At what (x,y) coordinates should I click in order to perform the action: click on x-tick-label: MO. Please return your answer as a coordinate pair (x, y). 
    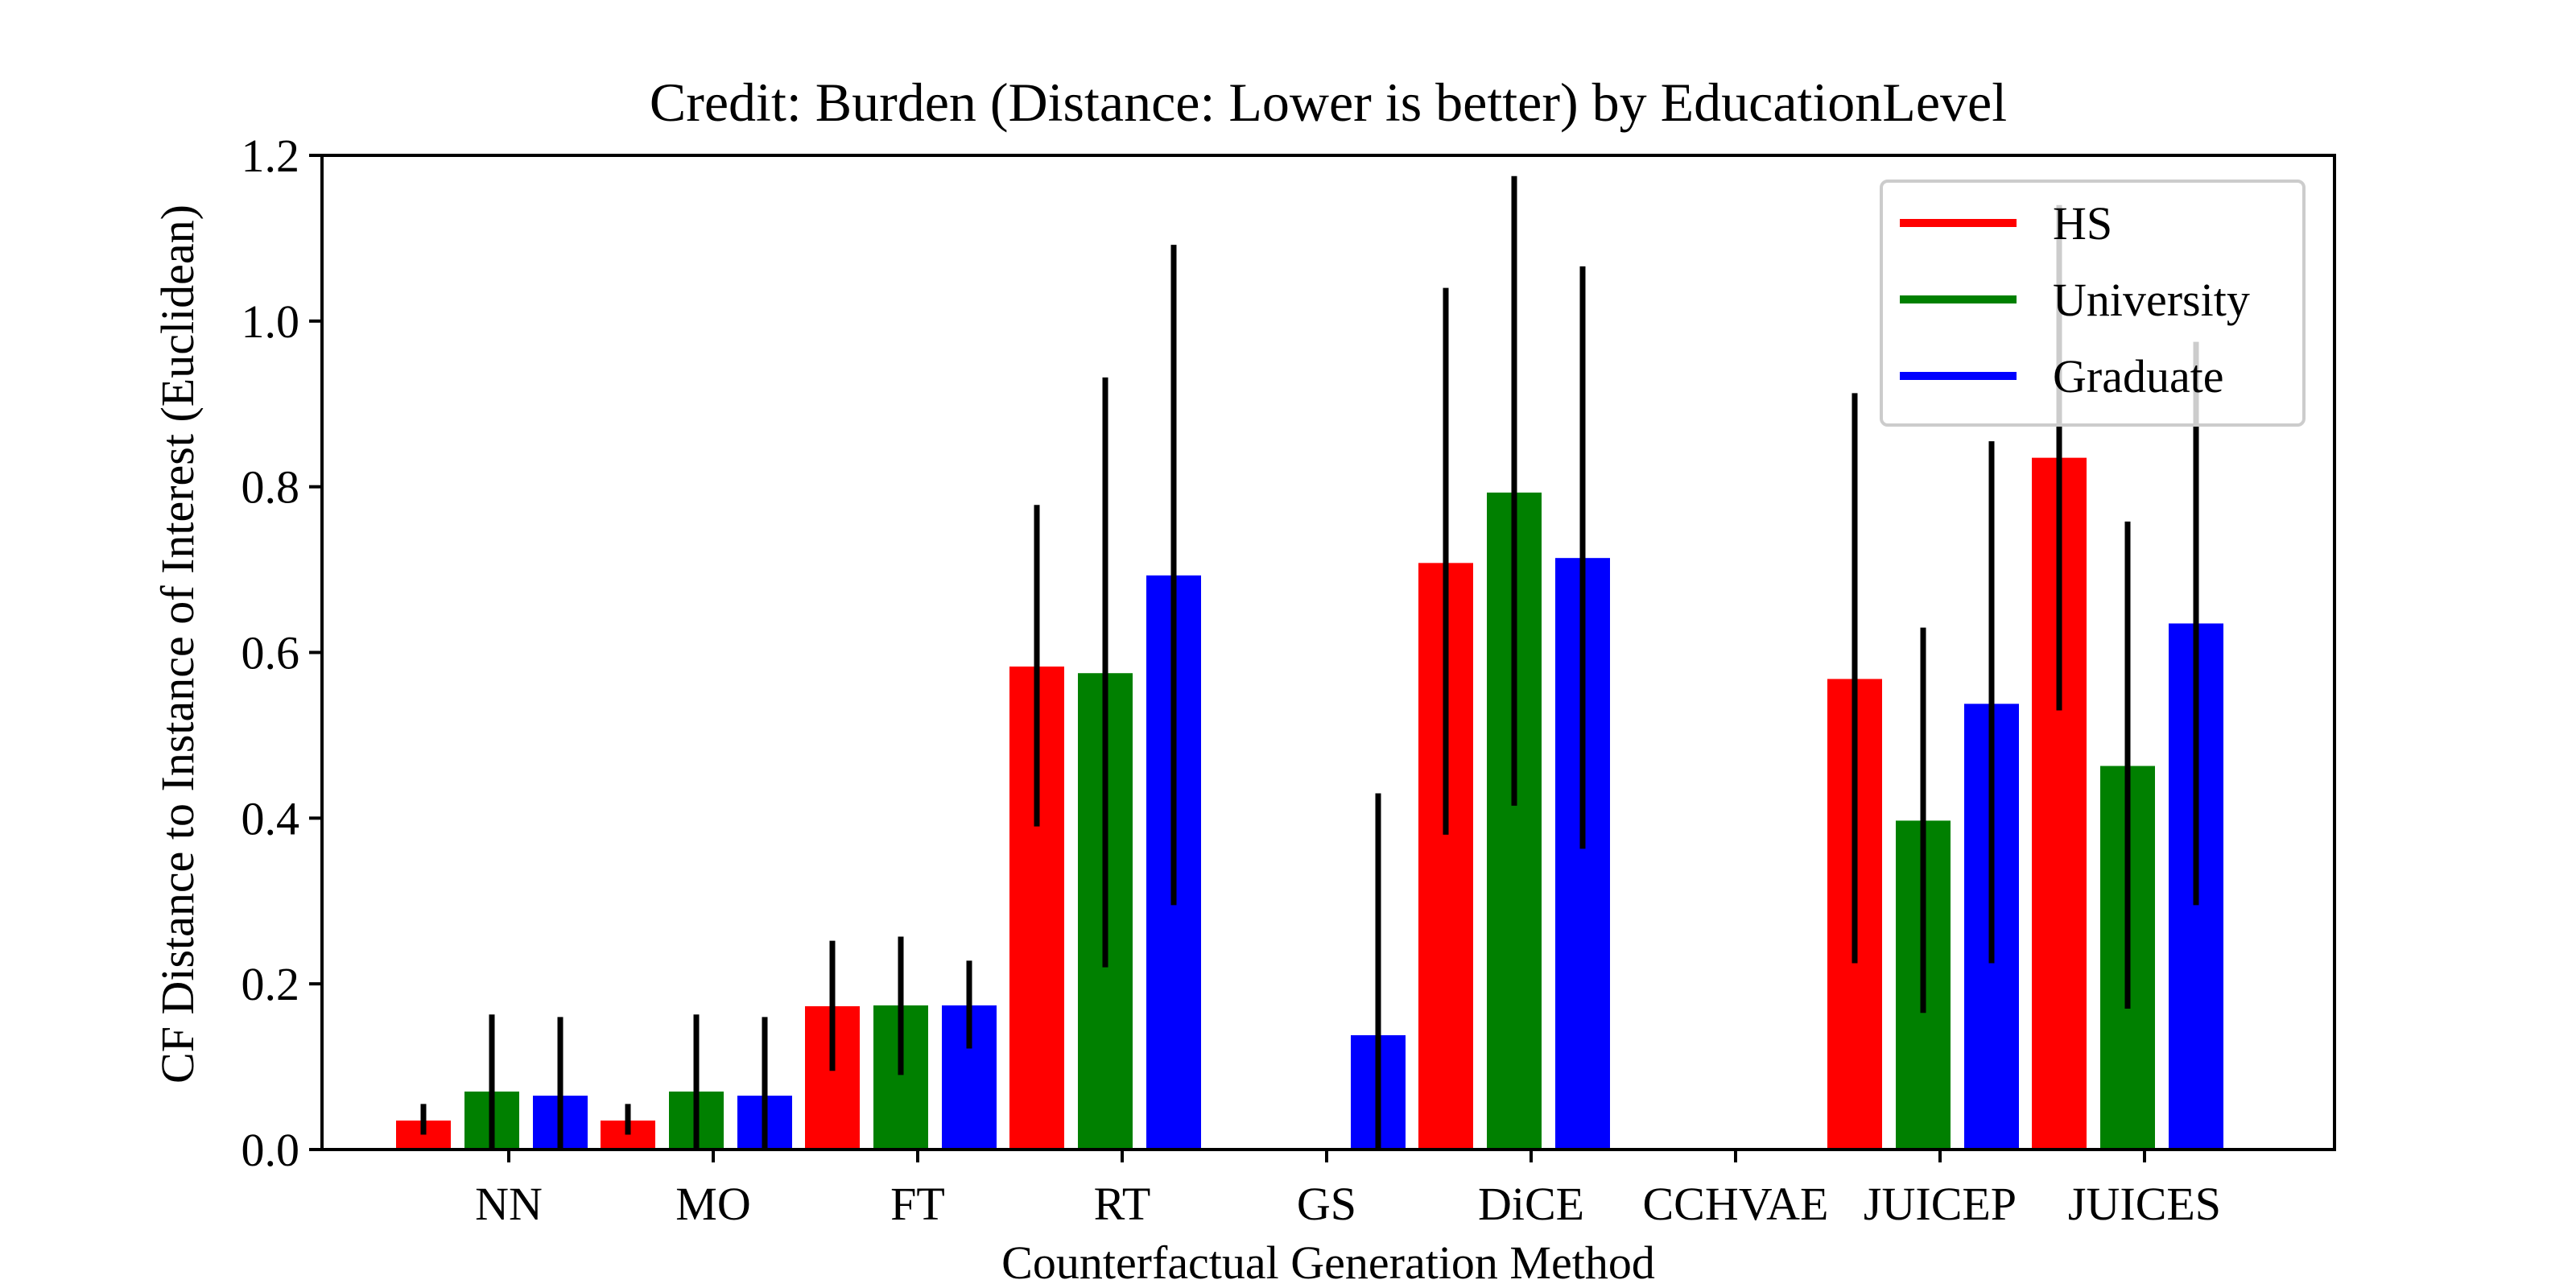
    Looking at the image, I should click on (712, 1204).